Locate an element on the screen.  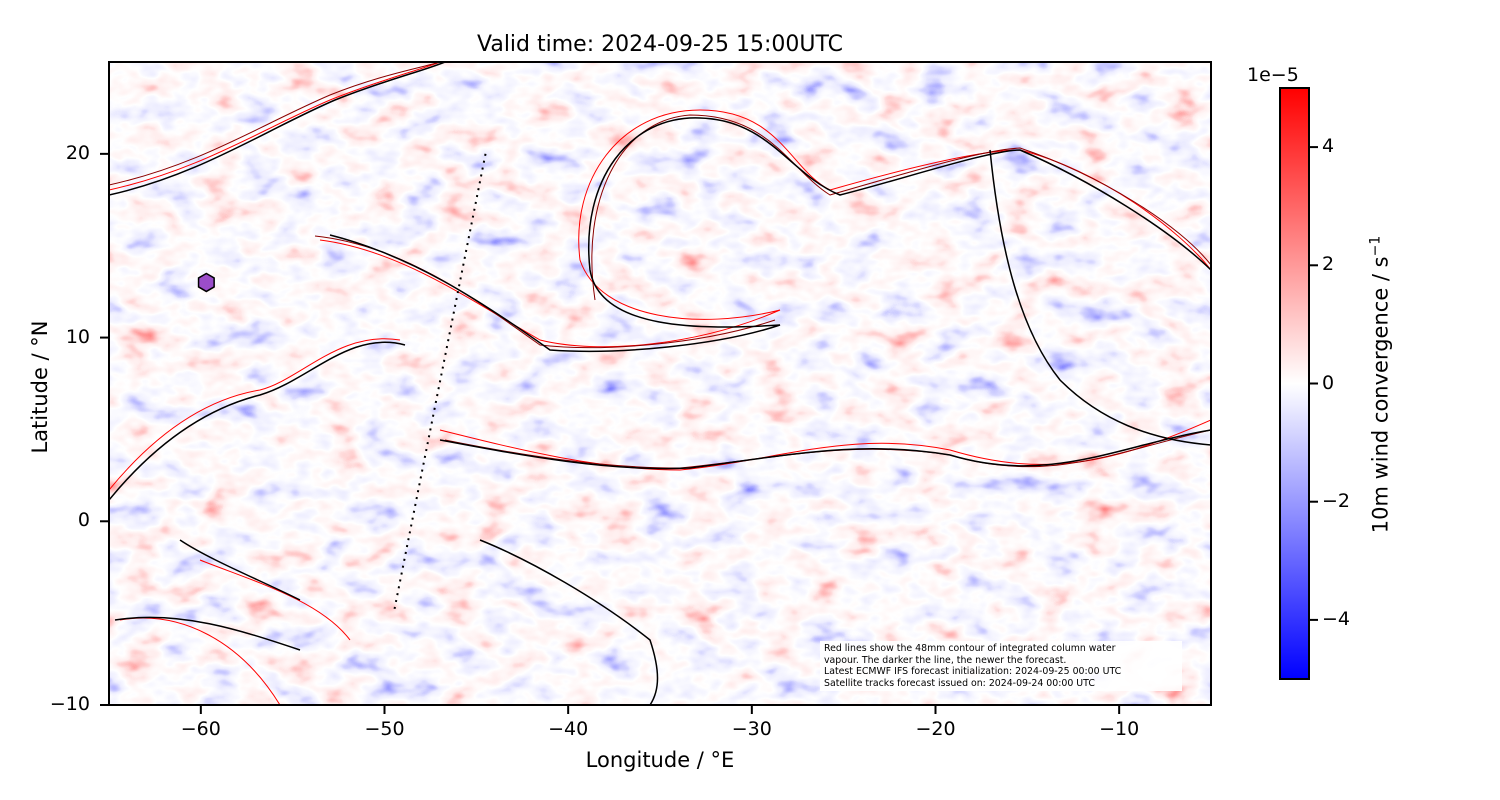
hexagon-marker is located at coordinates (206, 282).